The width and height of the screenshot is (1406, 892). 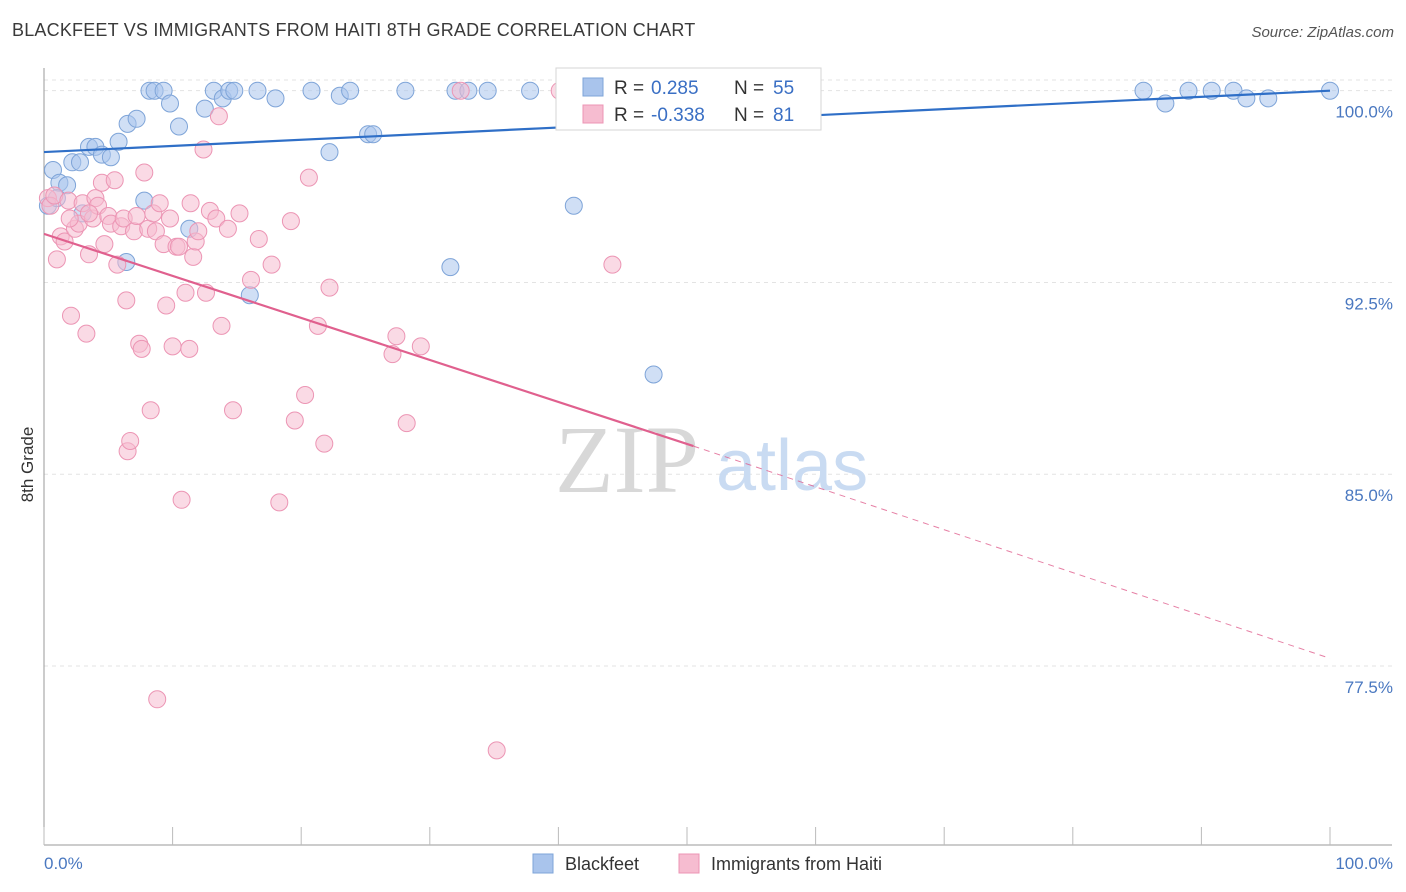 I want to click on legend-swatch-haiti, so click(x=689, y=863).